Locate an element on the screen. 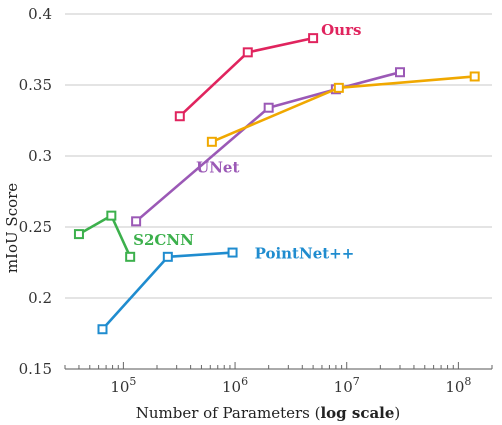  x-axis is located at coordinates (278, 366).